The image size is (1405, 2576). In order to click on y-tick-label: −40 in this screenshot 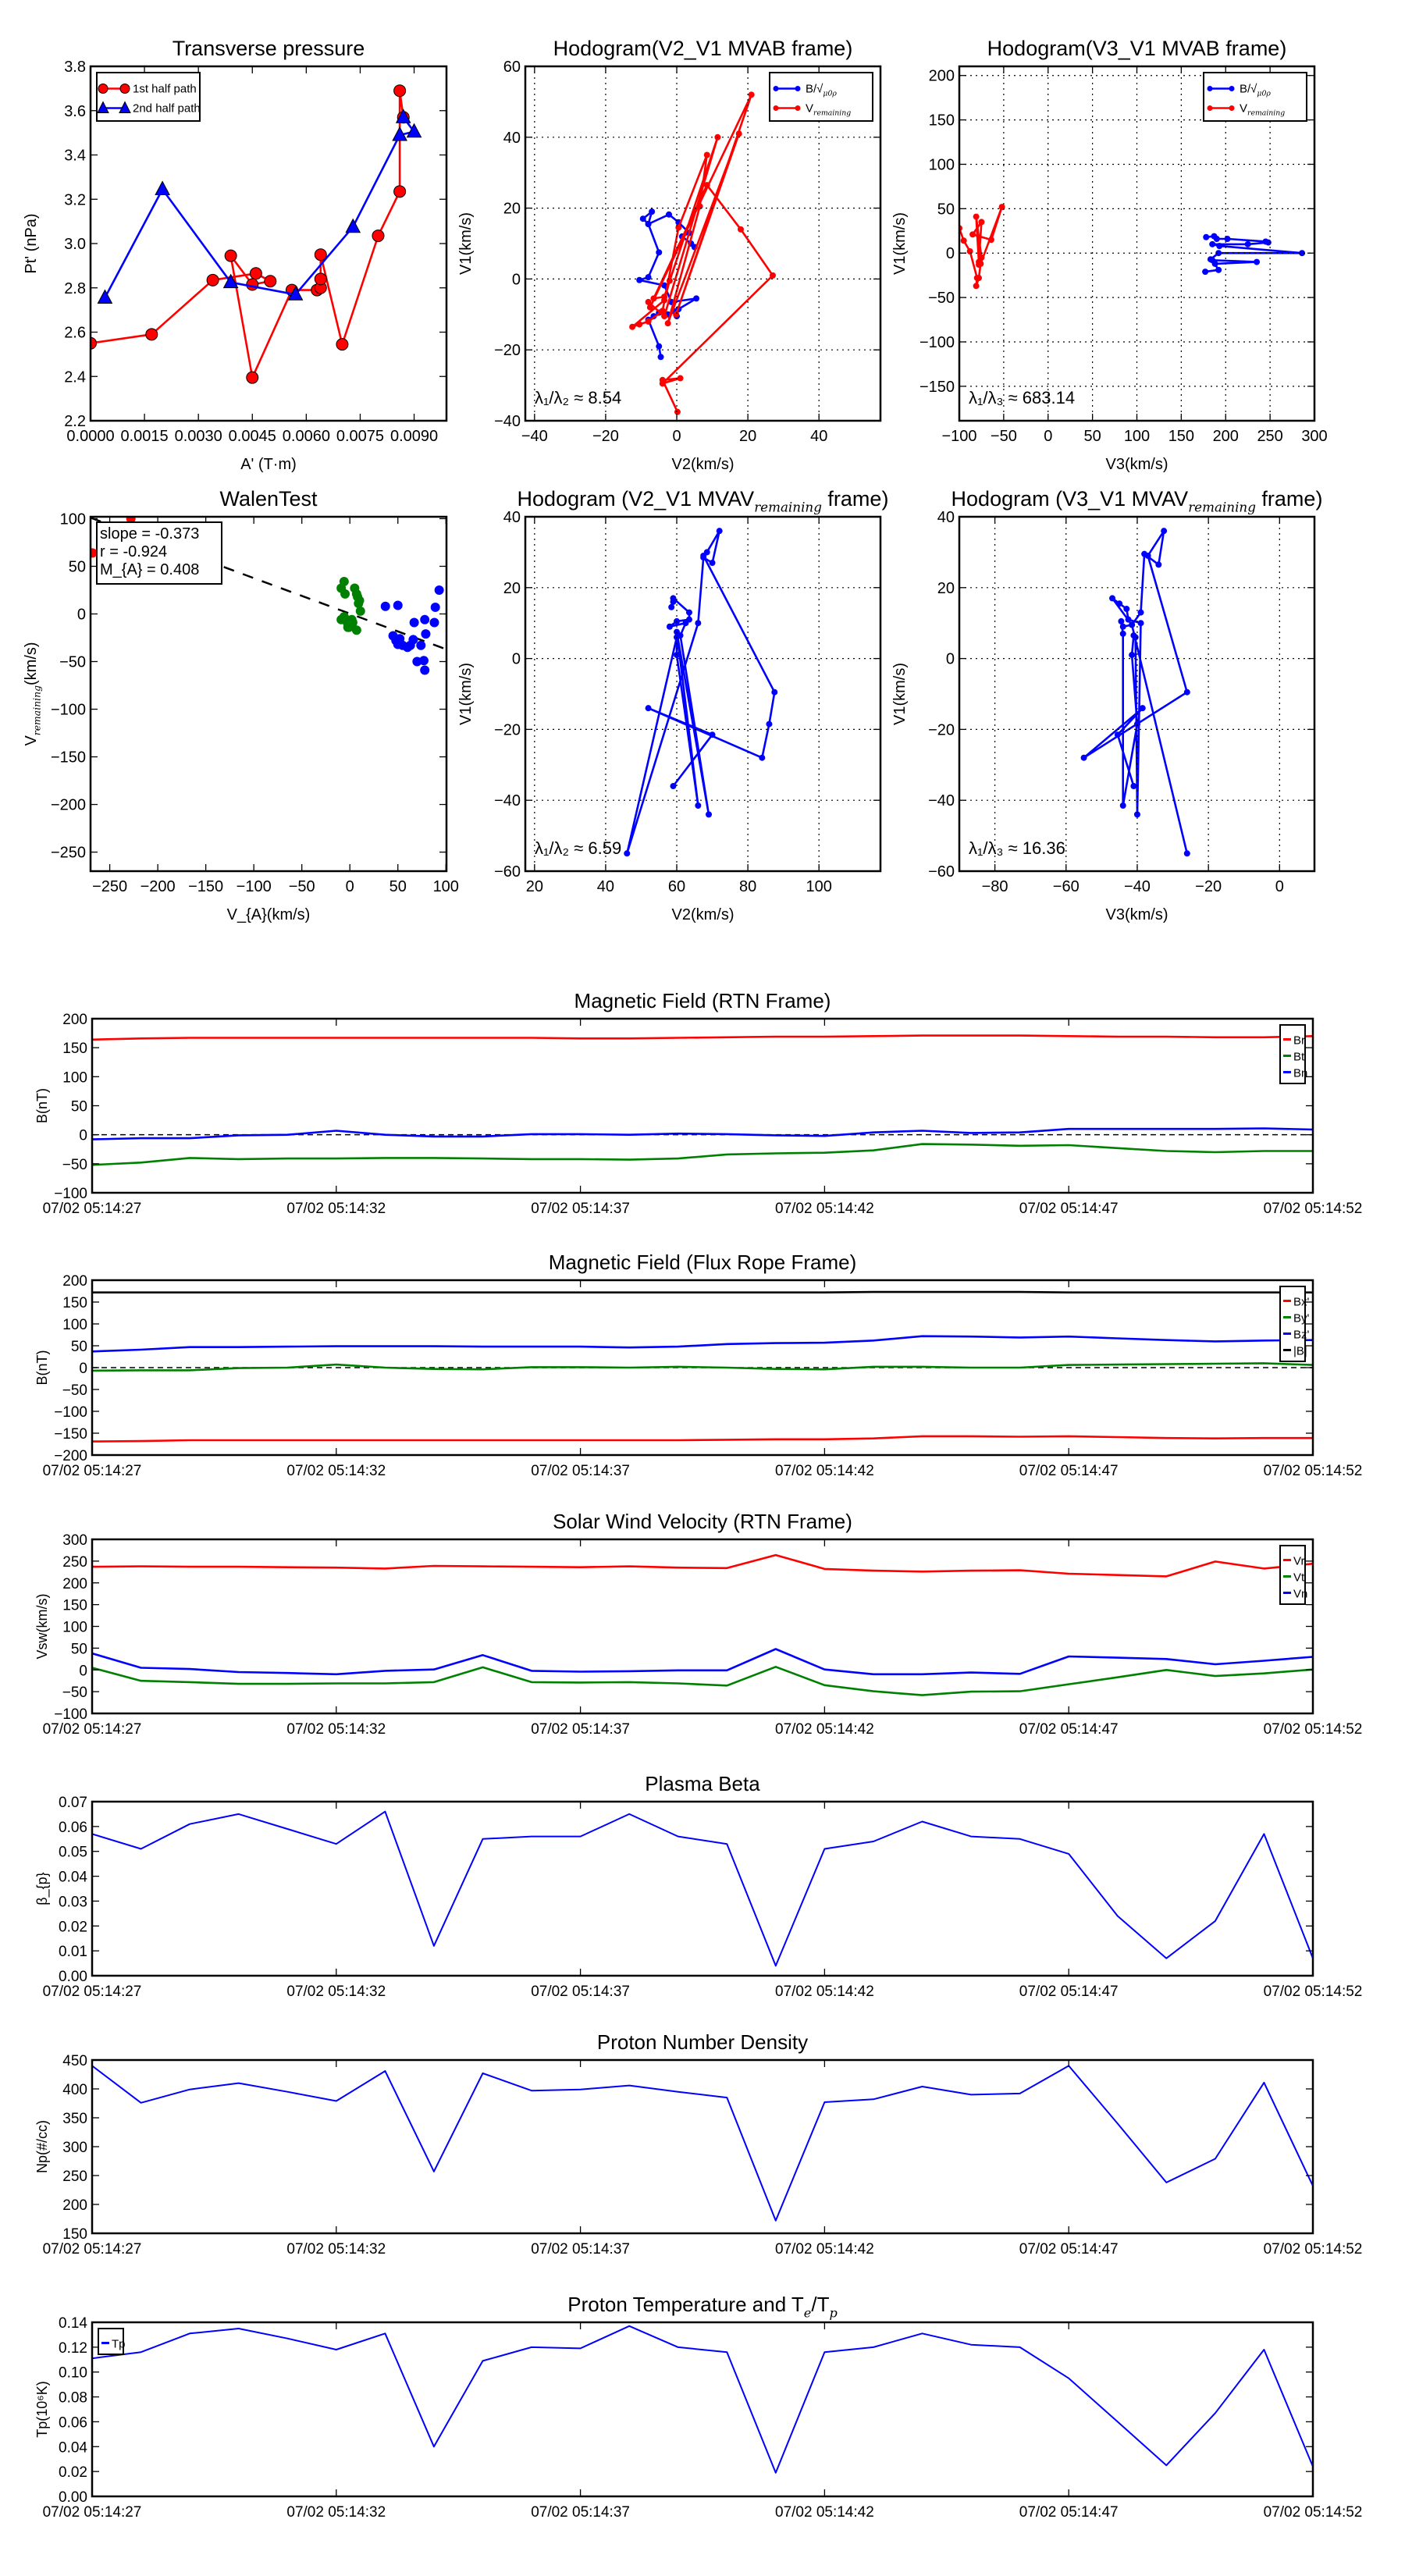, I will do `click(508, 800)`.